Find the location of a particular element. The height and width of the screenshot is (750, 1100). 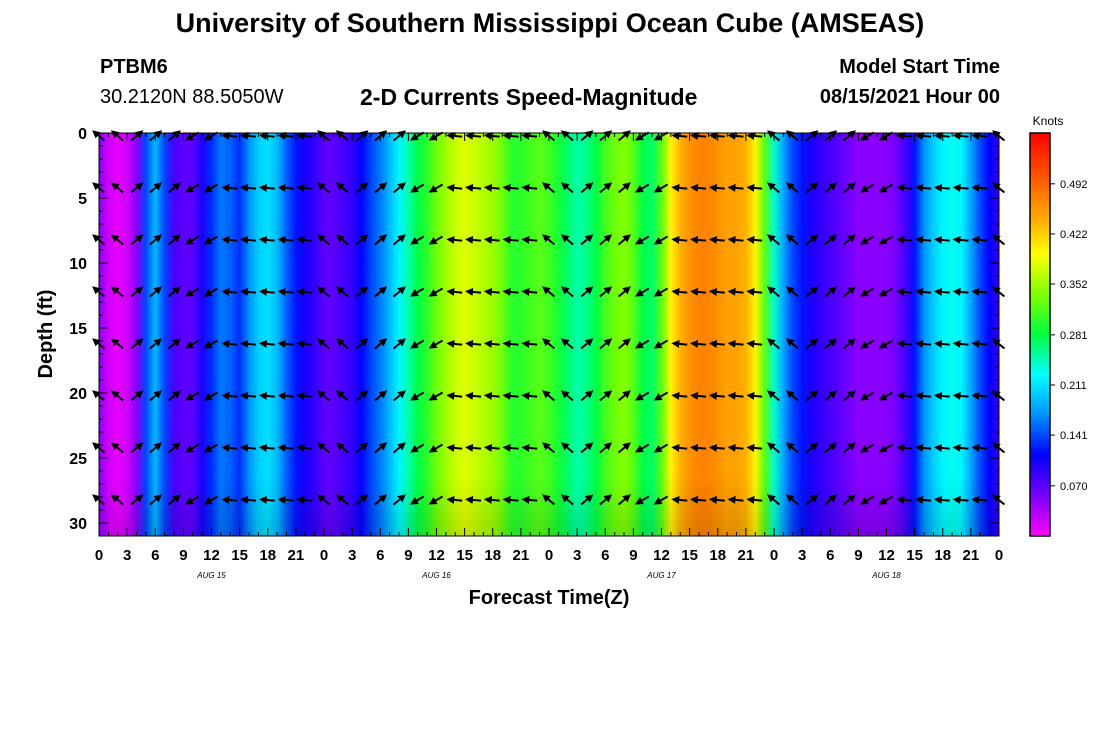

colorbar-tick-label: 0.352 is located at coordinates (1074, 285).